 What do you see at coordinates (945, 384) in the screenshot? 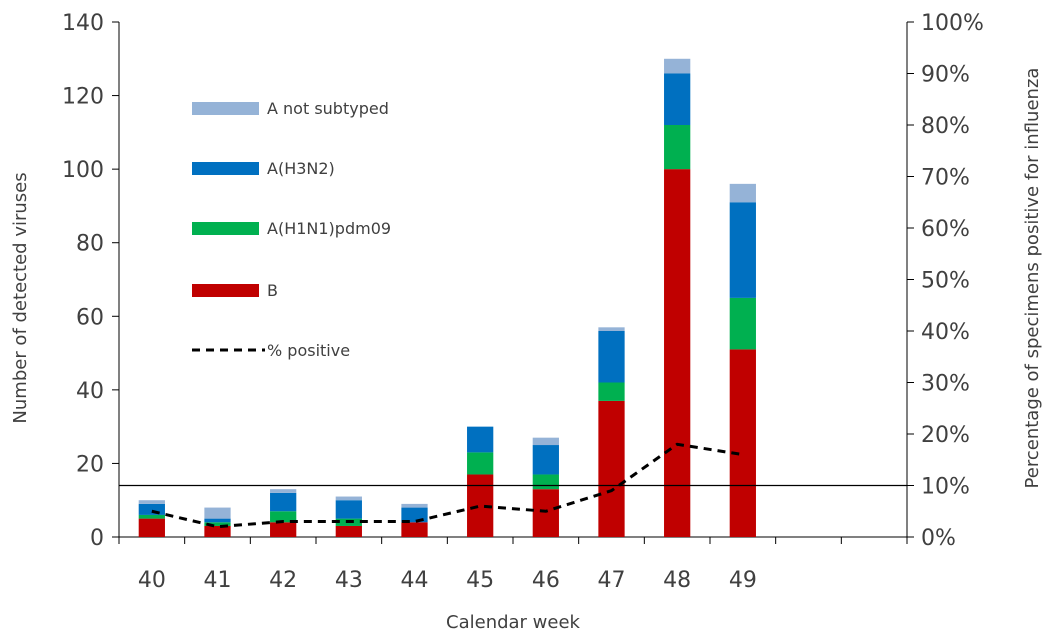
I see `y2-tick-label: 30%` at bounding box center [945, 384].